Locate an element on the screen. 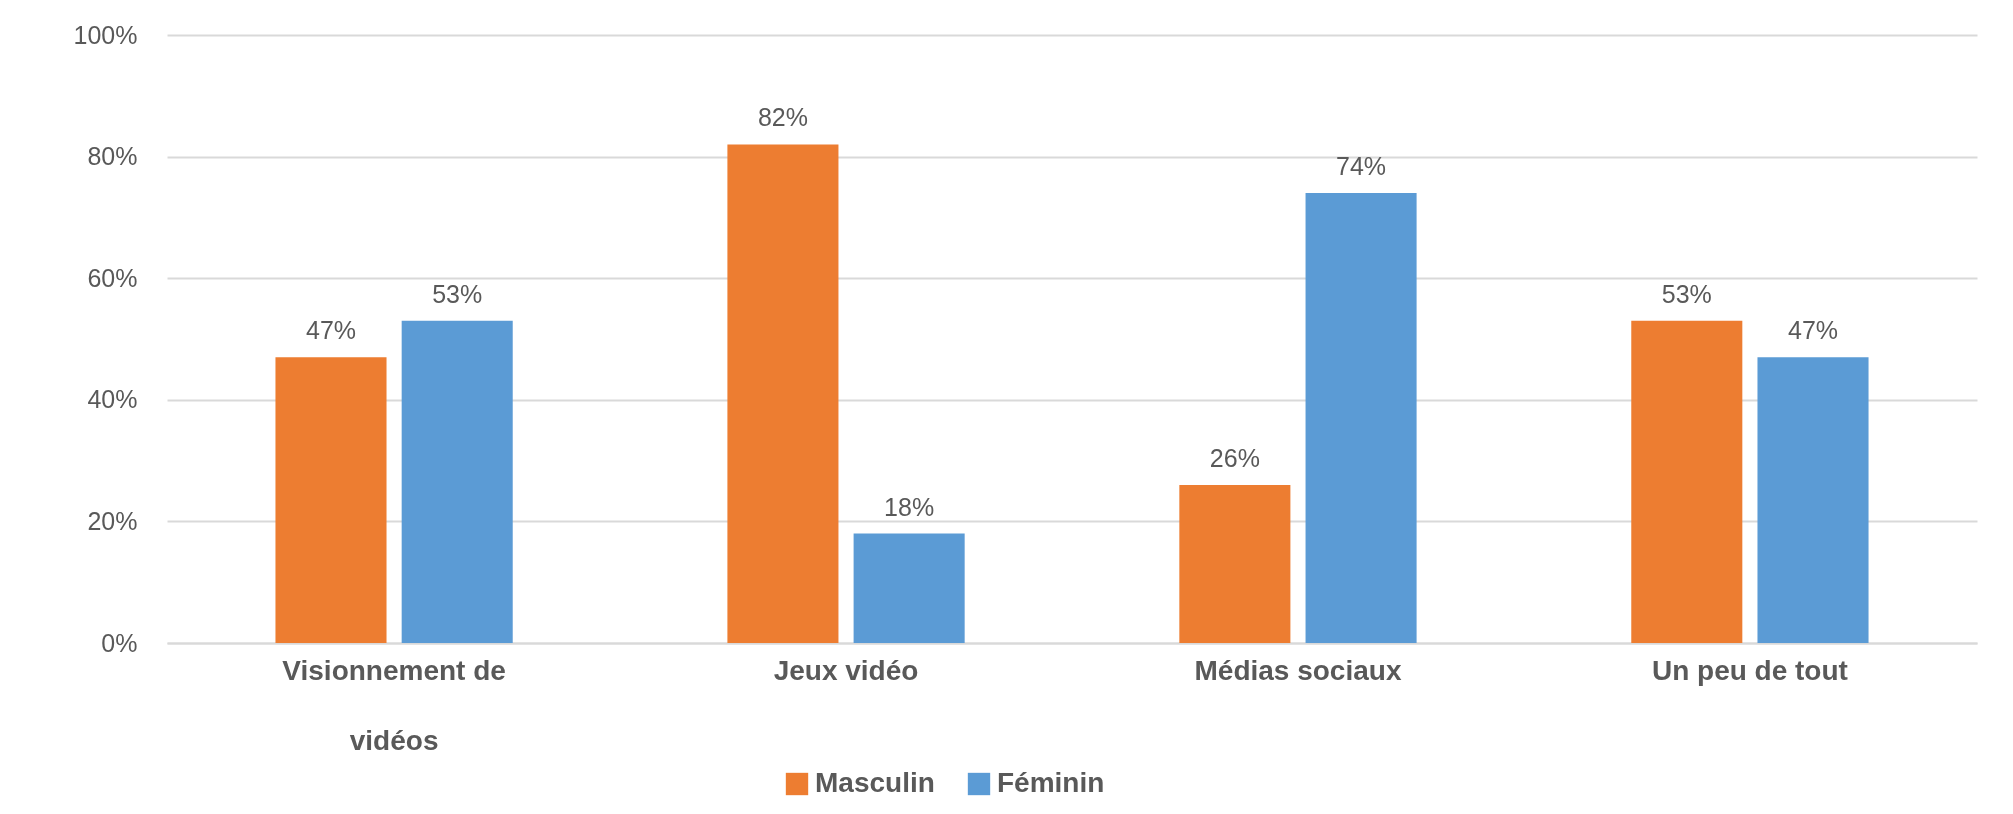 The image size is (2013, 814). legend-label: Masculin is located at coordinates (875, 782).